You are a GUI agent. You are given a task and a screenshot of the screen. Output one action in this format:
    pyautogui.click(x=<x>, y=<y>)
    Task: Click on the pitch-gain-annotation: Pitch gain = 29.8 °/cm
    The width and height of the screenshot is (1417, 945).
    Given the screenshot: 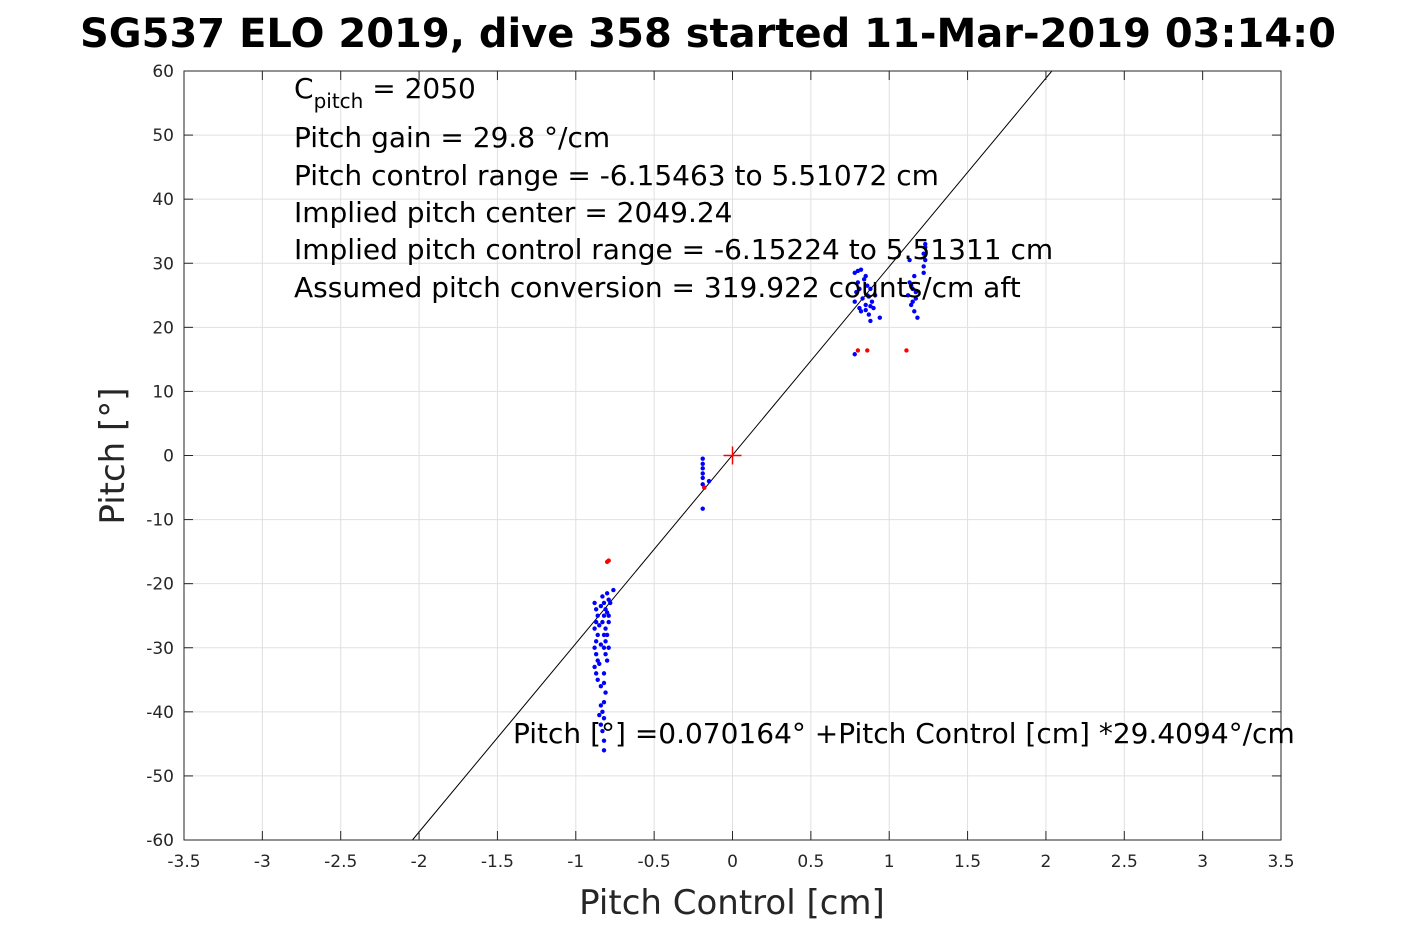 What is the action you would take?
    pyautogui.click(x=452, y=137)
    